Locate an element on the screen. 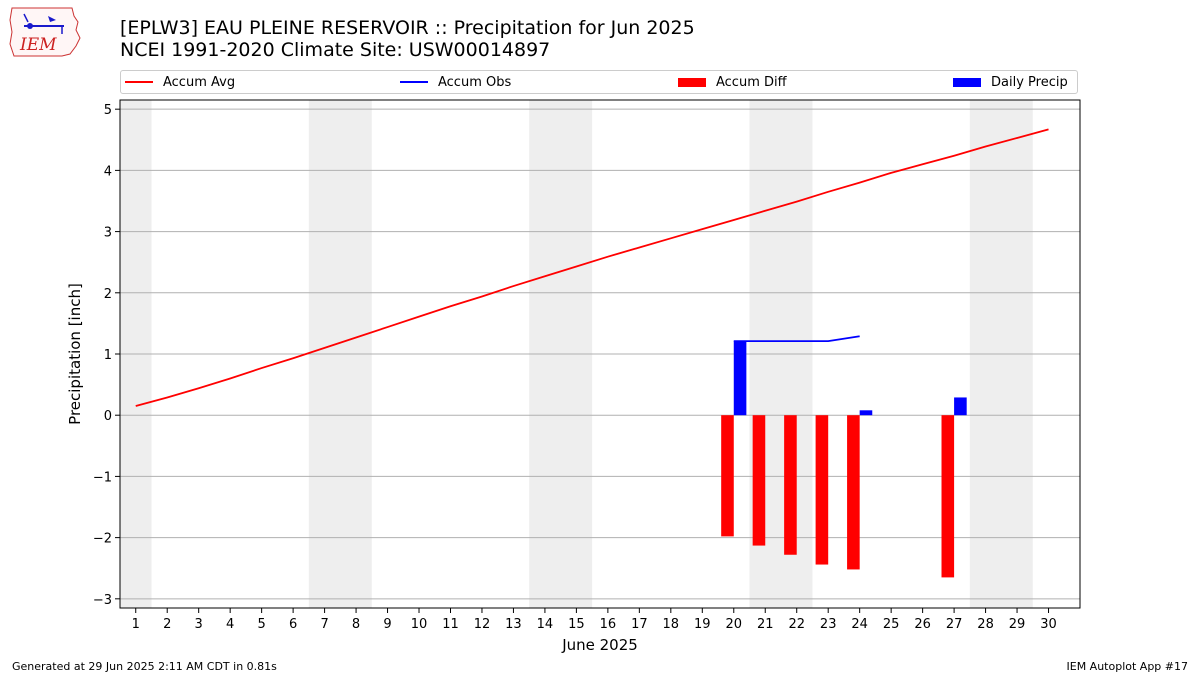 The height and width of the screenshot is (675, 1200). legend-item-daily-precip: Daily Precip is located at coordinates (1010, 82).